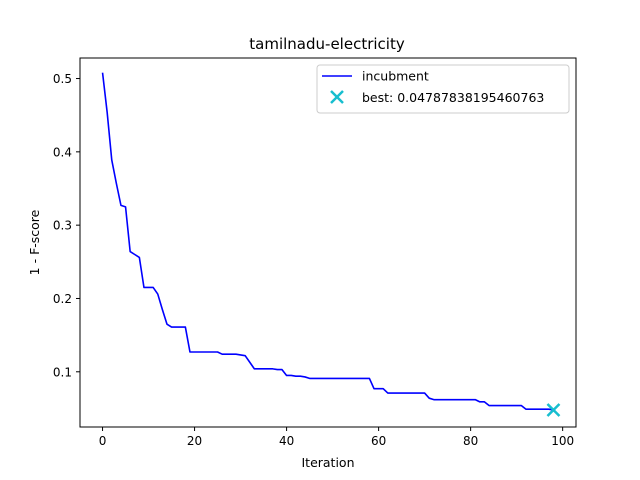  I want to click on legend-label-best: best: 0.04787838195460763, so click(453, 97).